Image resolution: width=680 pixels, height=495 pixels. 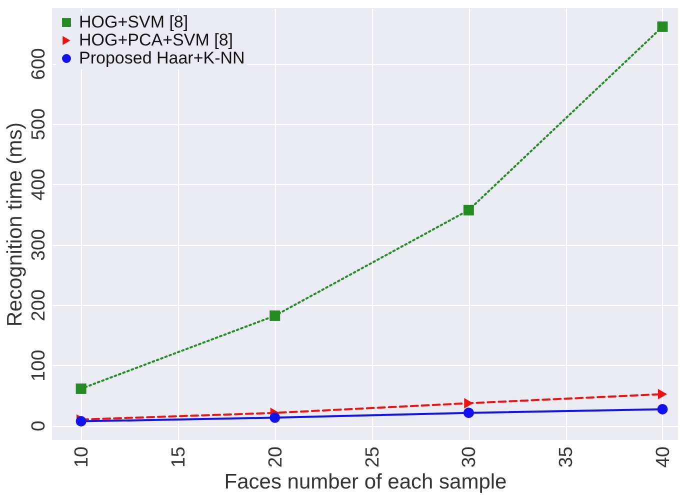 What do you see at coordinates (275, 457) in the screenshot?
I see `x-tick-label: 20` at bounding box center [275, 457].